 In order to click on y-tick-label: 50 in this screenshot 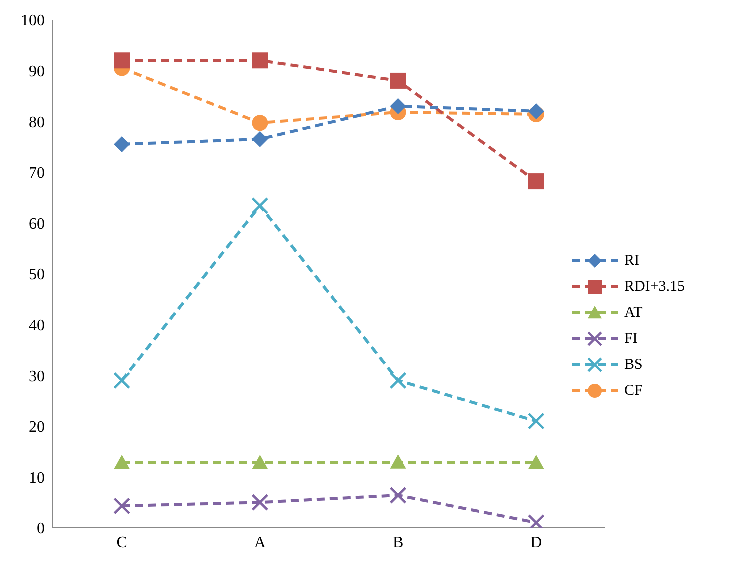, I will do `click(37, 275)`.